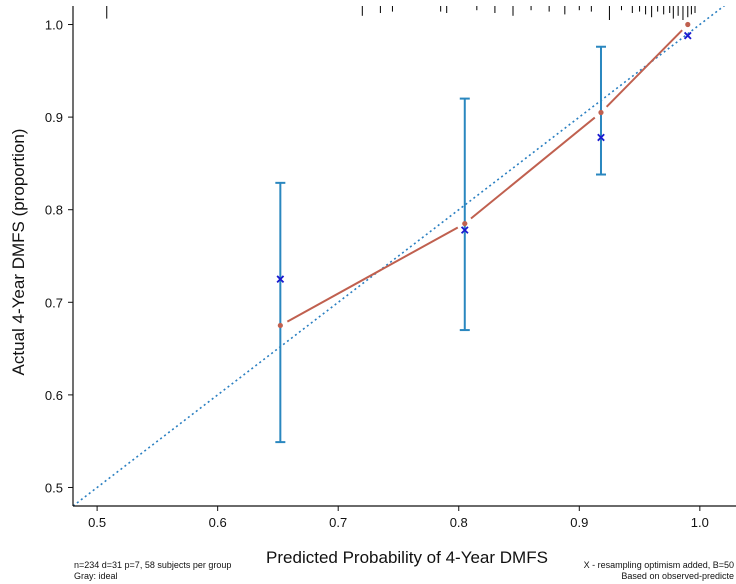 Image resolution: width=736 pixels, height=584 pixels. Describe the element at coordinates (54, 210) in the screenshot. I see `y-tick-label: 0.8` at that location.